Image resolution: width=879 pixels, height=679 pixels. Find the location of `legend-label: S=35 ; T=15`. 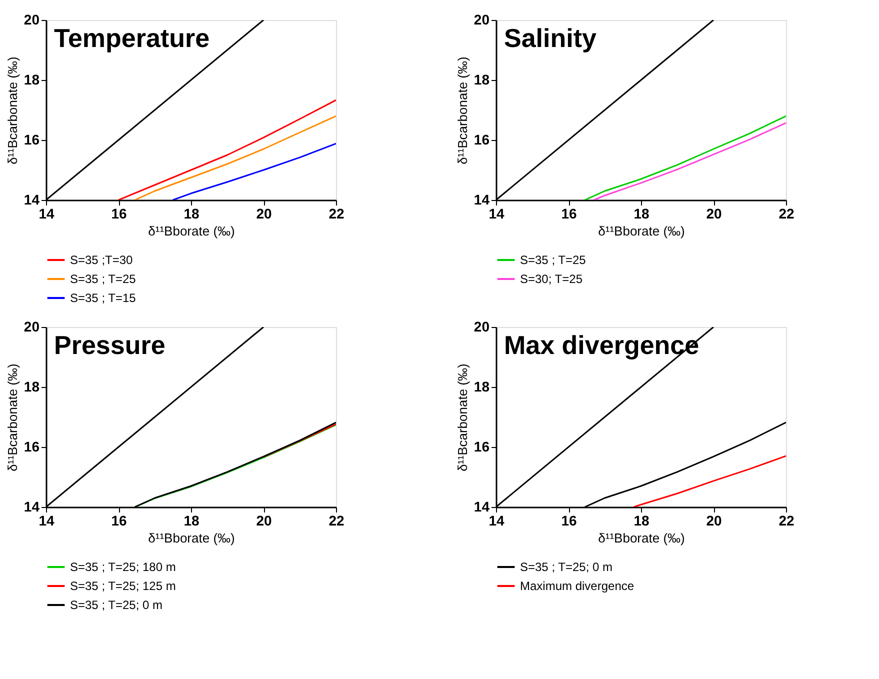

legend-label: S=35 ; T=15 is located at coordinates (103, 298).